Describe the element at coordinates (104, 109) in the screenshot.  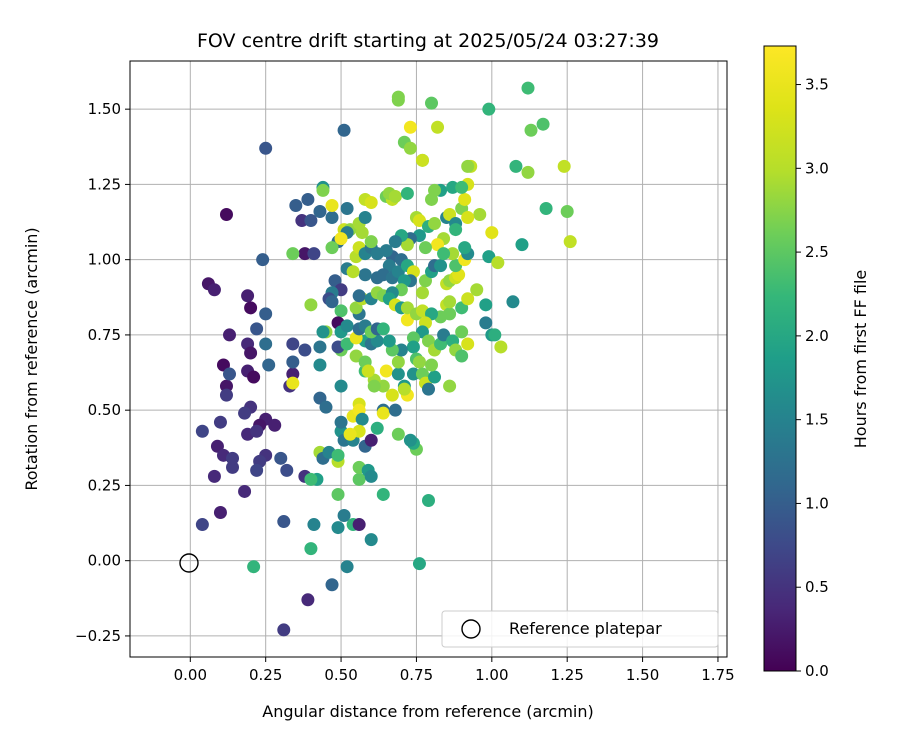
I see `y-tick-label: 1.50` at that location.